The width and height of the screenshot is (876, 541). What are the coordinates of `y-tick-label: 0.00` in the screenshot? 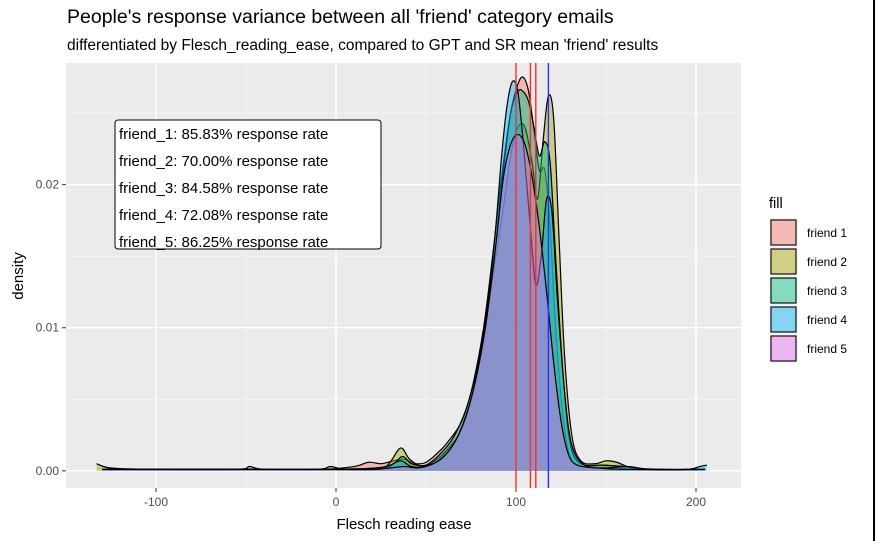 It's located at (48, 471).